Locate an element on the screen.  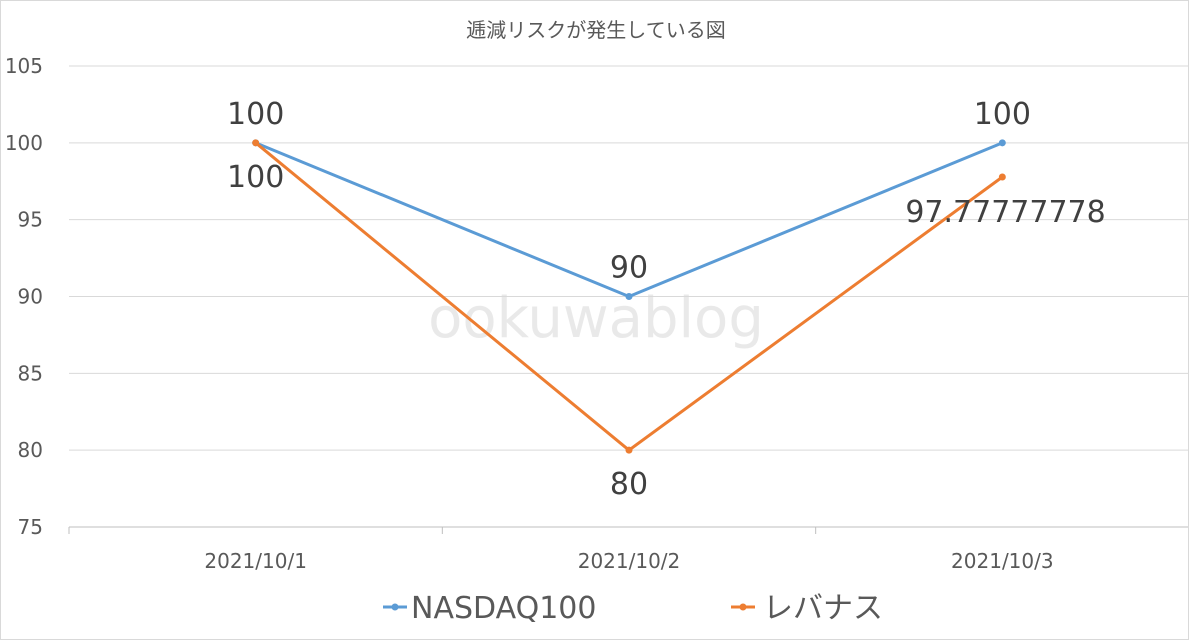
y-tick-label: 75 is located at coordinates (30, 527).